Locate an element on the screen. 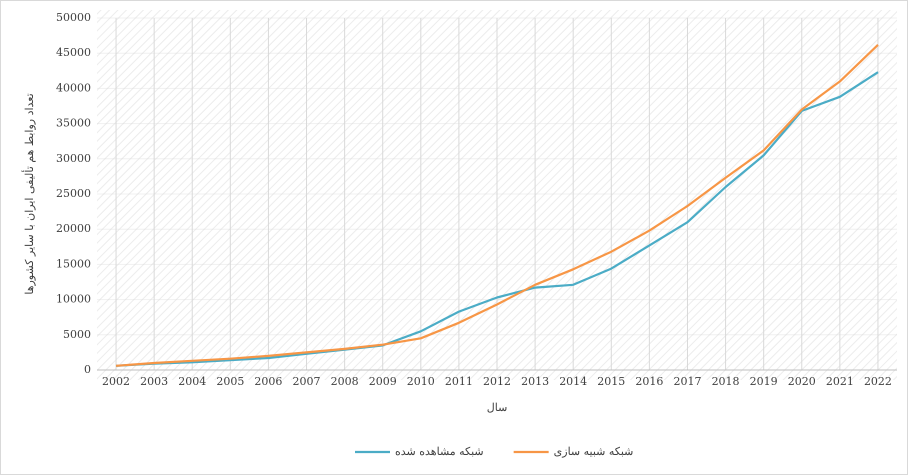 The width and height of the screenshot is (908, 475). y-tick-label: 50000 is located at coordinates (73, 17).